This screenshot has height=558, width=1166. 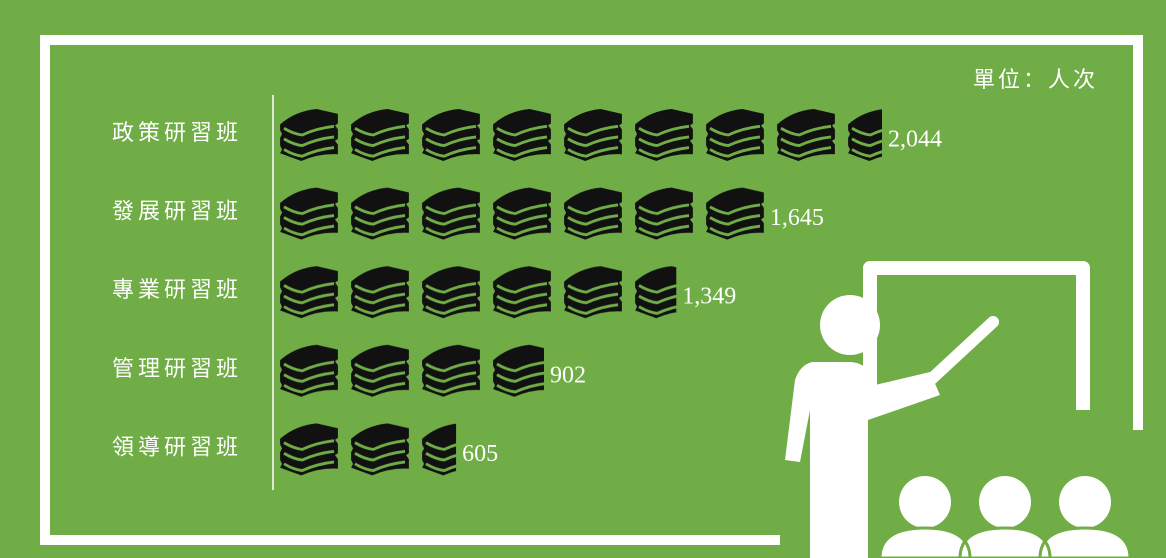 I want to click on category-label: 領導研習班, so click(x=177, y=446).